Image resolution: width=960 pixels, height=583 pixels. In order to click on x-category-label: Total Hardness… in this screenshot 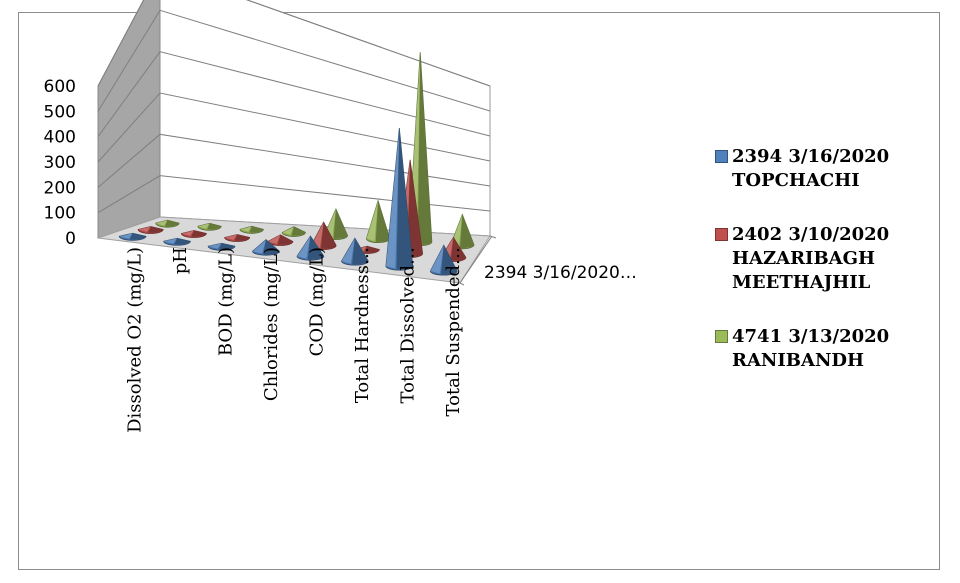, I will do `click(362, 325)`.